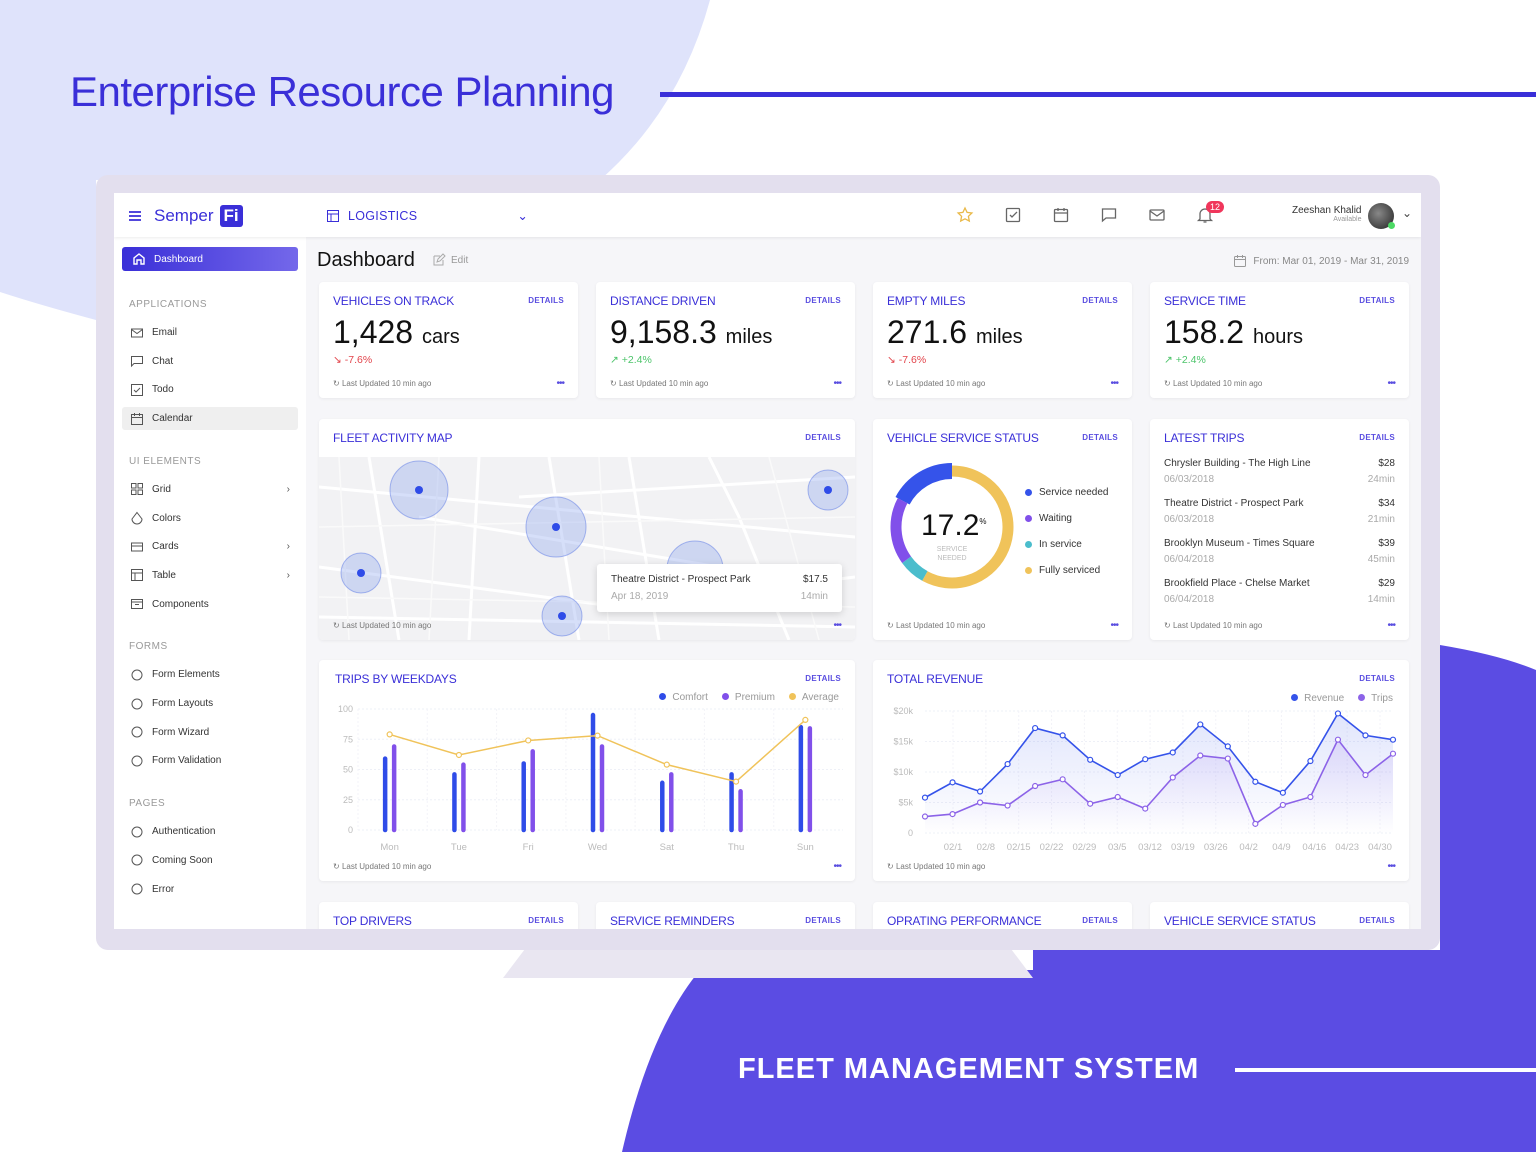 Image resolution: width=1536 pixels, height=1152 pixels. What do you see at coordinates (210, 419) in the screenshot?
I see `sidebar-item-calendar: Calendar` at bounding box center [210, 419].